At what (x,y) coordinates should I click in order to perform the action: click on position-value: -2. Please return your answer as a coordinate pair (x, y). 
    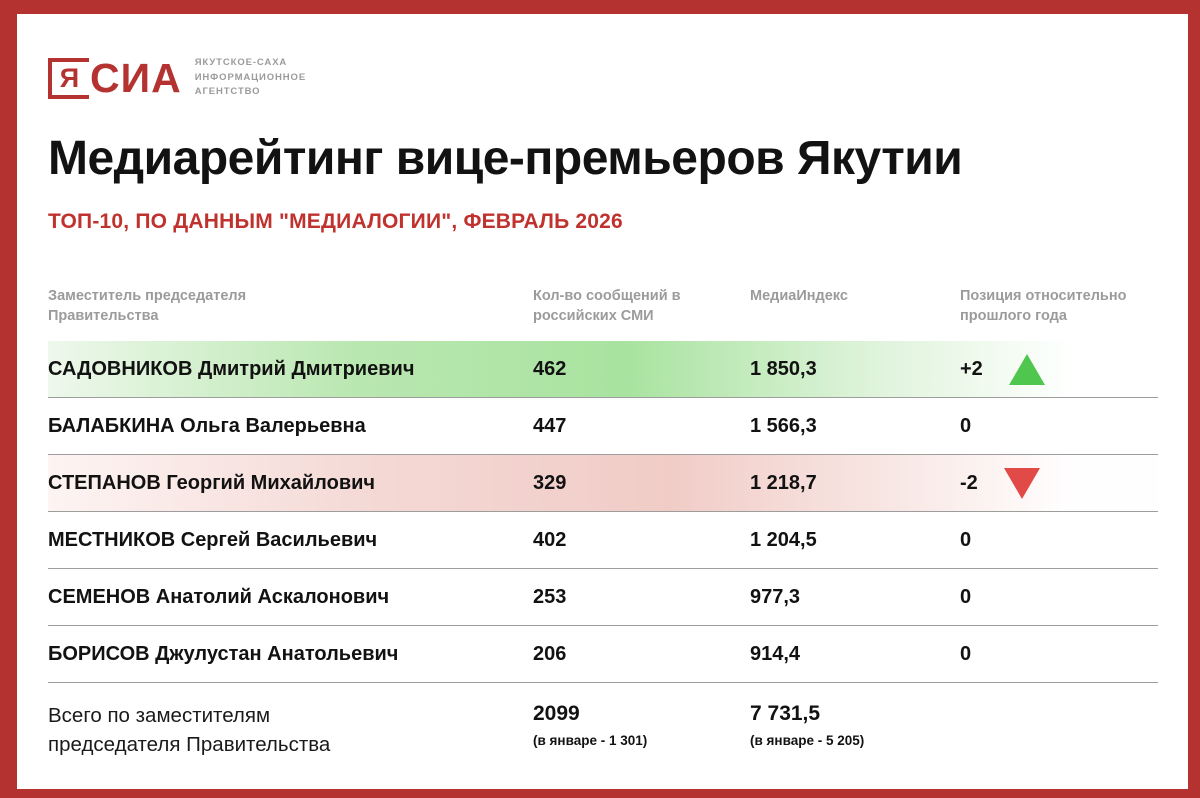
    Looking at the image, I should click on (969, 482).